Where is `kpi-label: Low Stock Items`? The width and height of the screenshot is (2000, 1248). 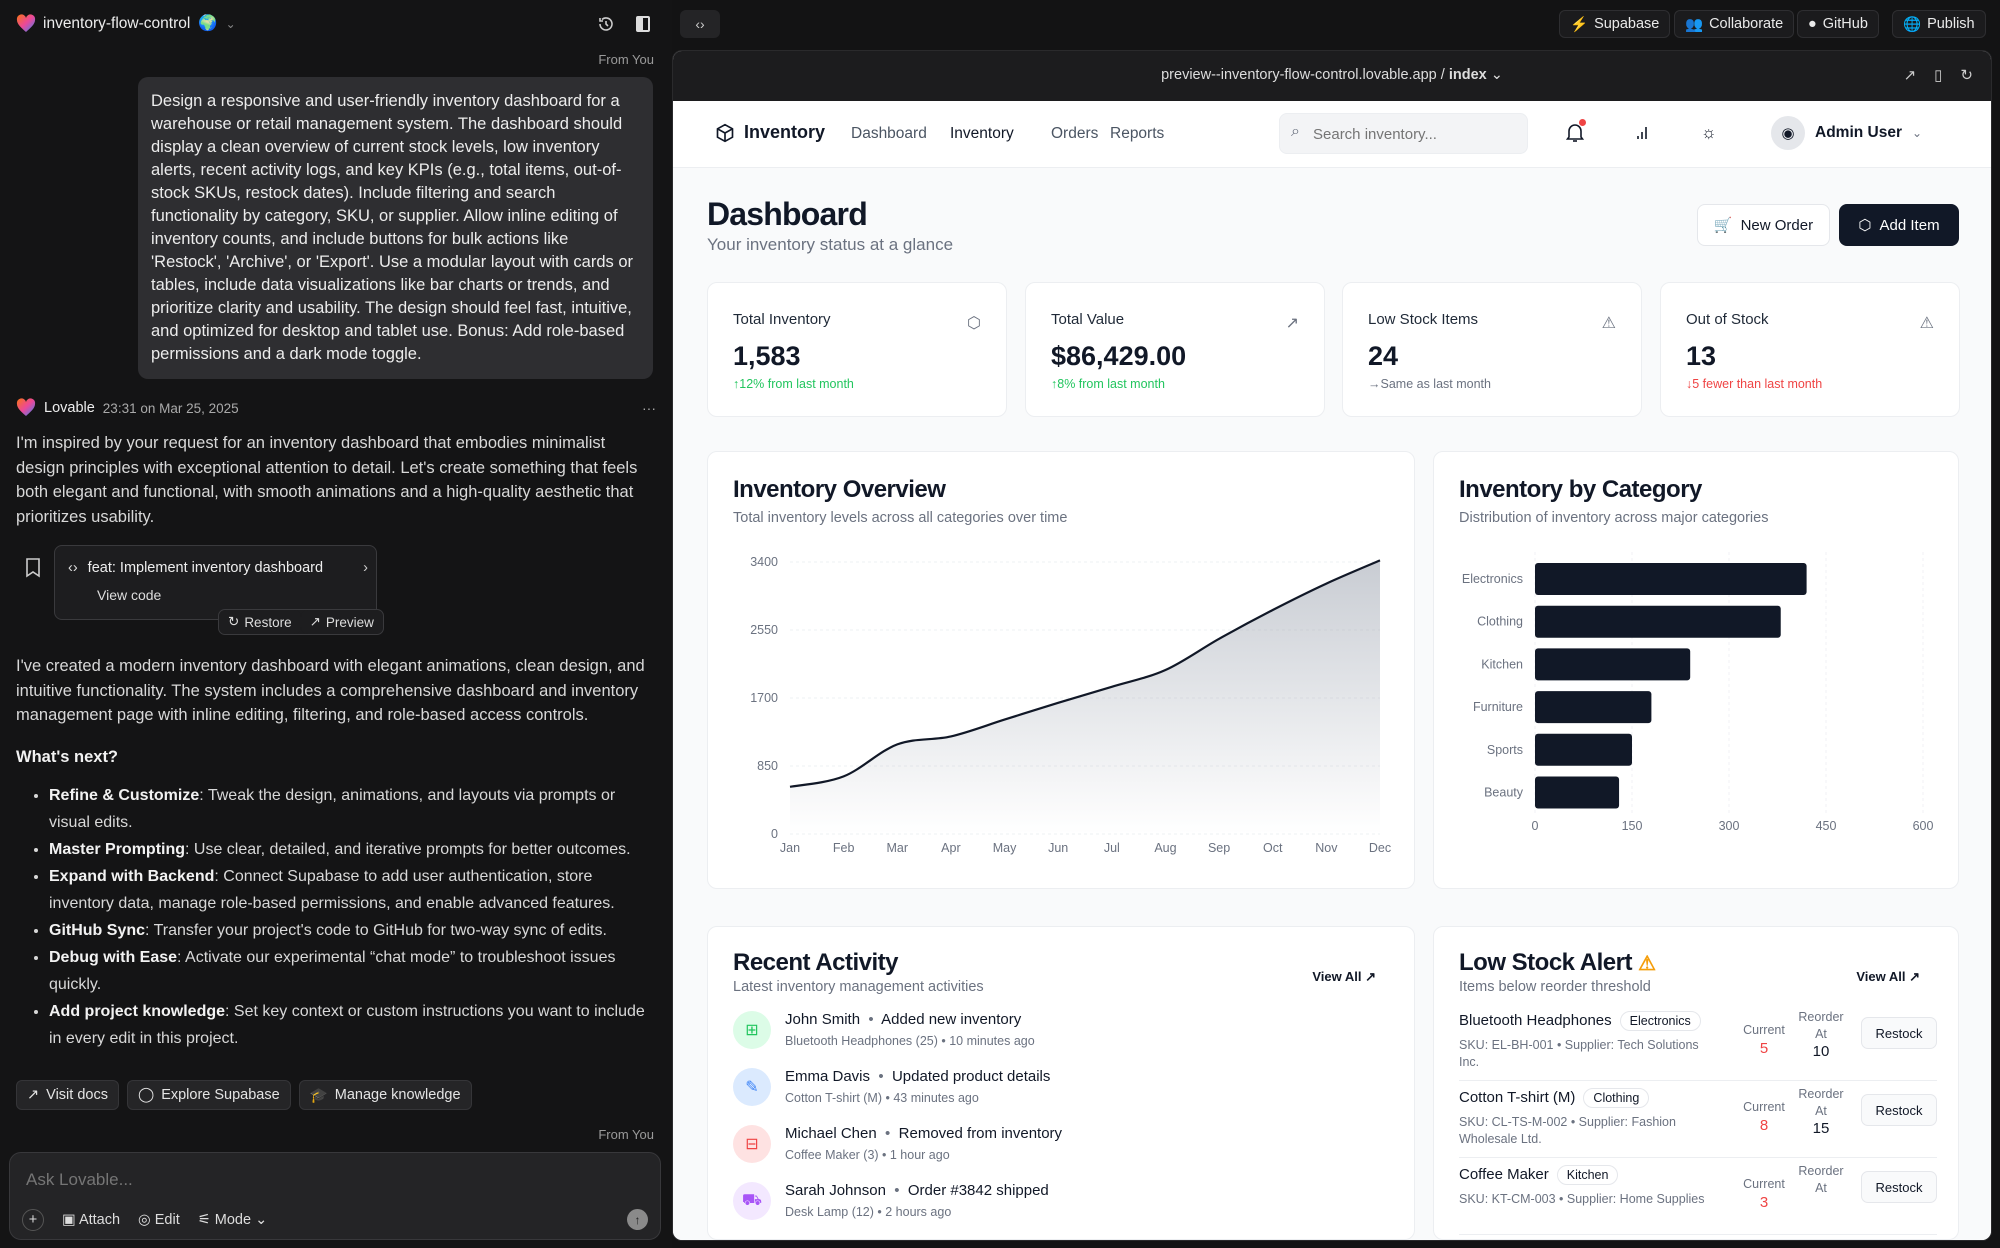
kpi-label: Low Stock Items is located at coordinates (1423, 319).